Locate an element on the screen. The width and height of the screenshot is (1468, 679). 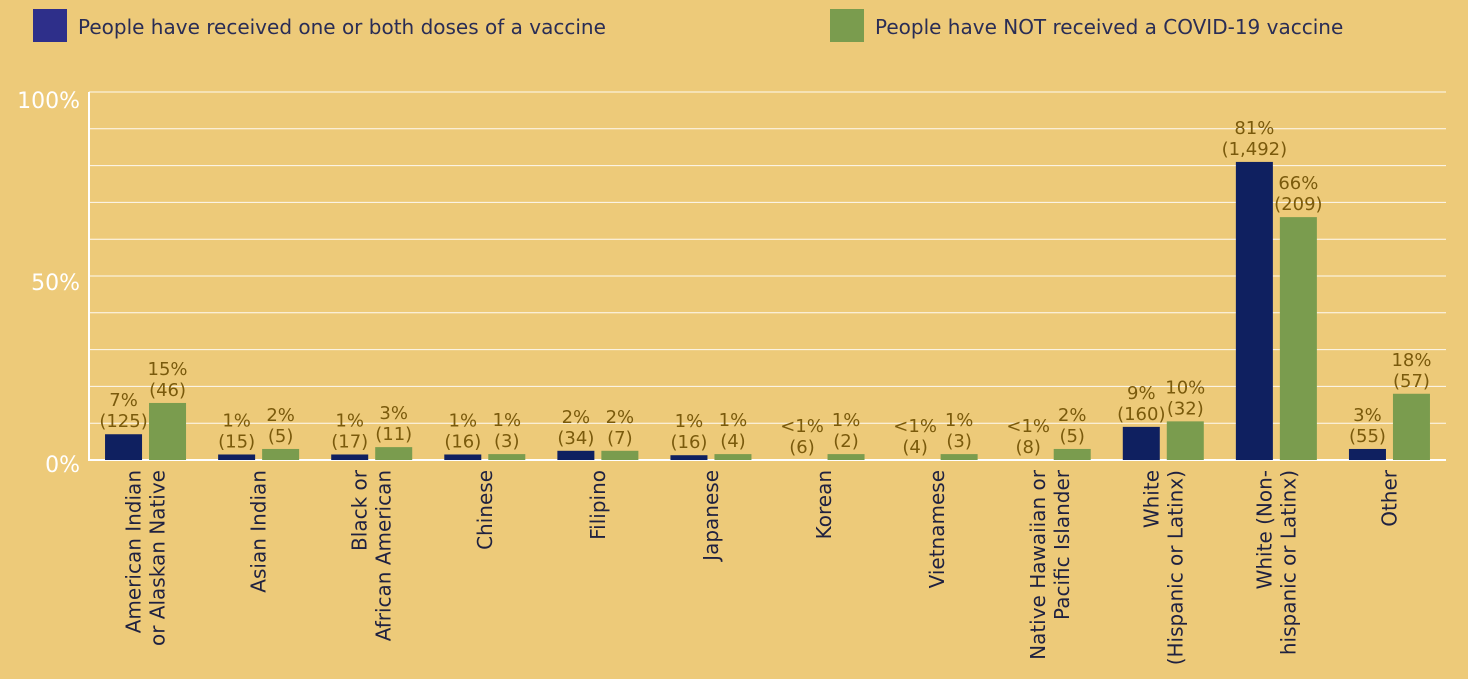
category-label-line: African American is located at coordinates (384, 555).